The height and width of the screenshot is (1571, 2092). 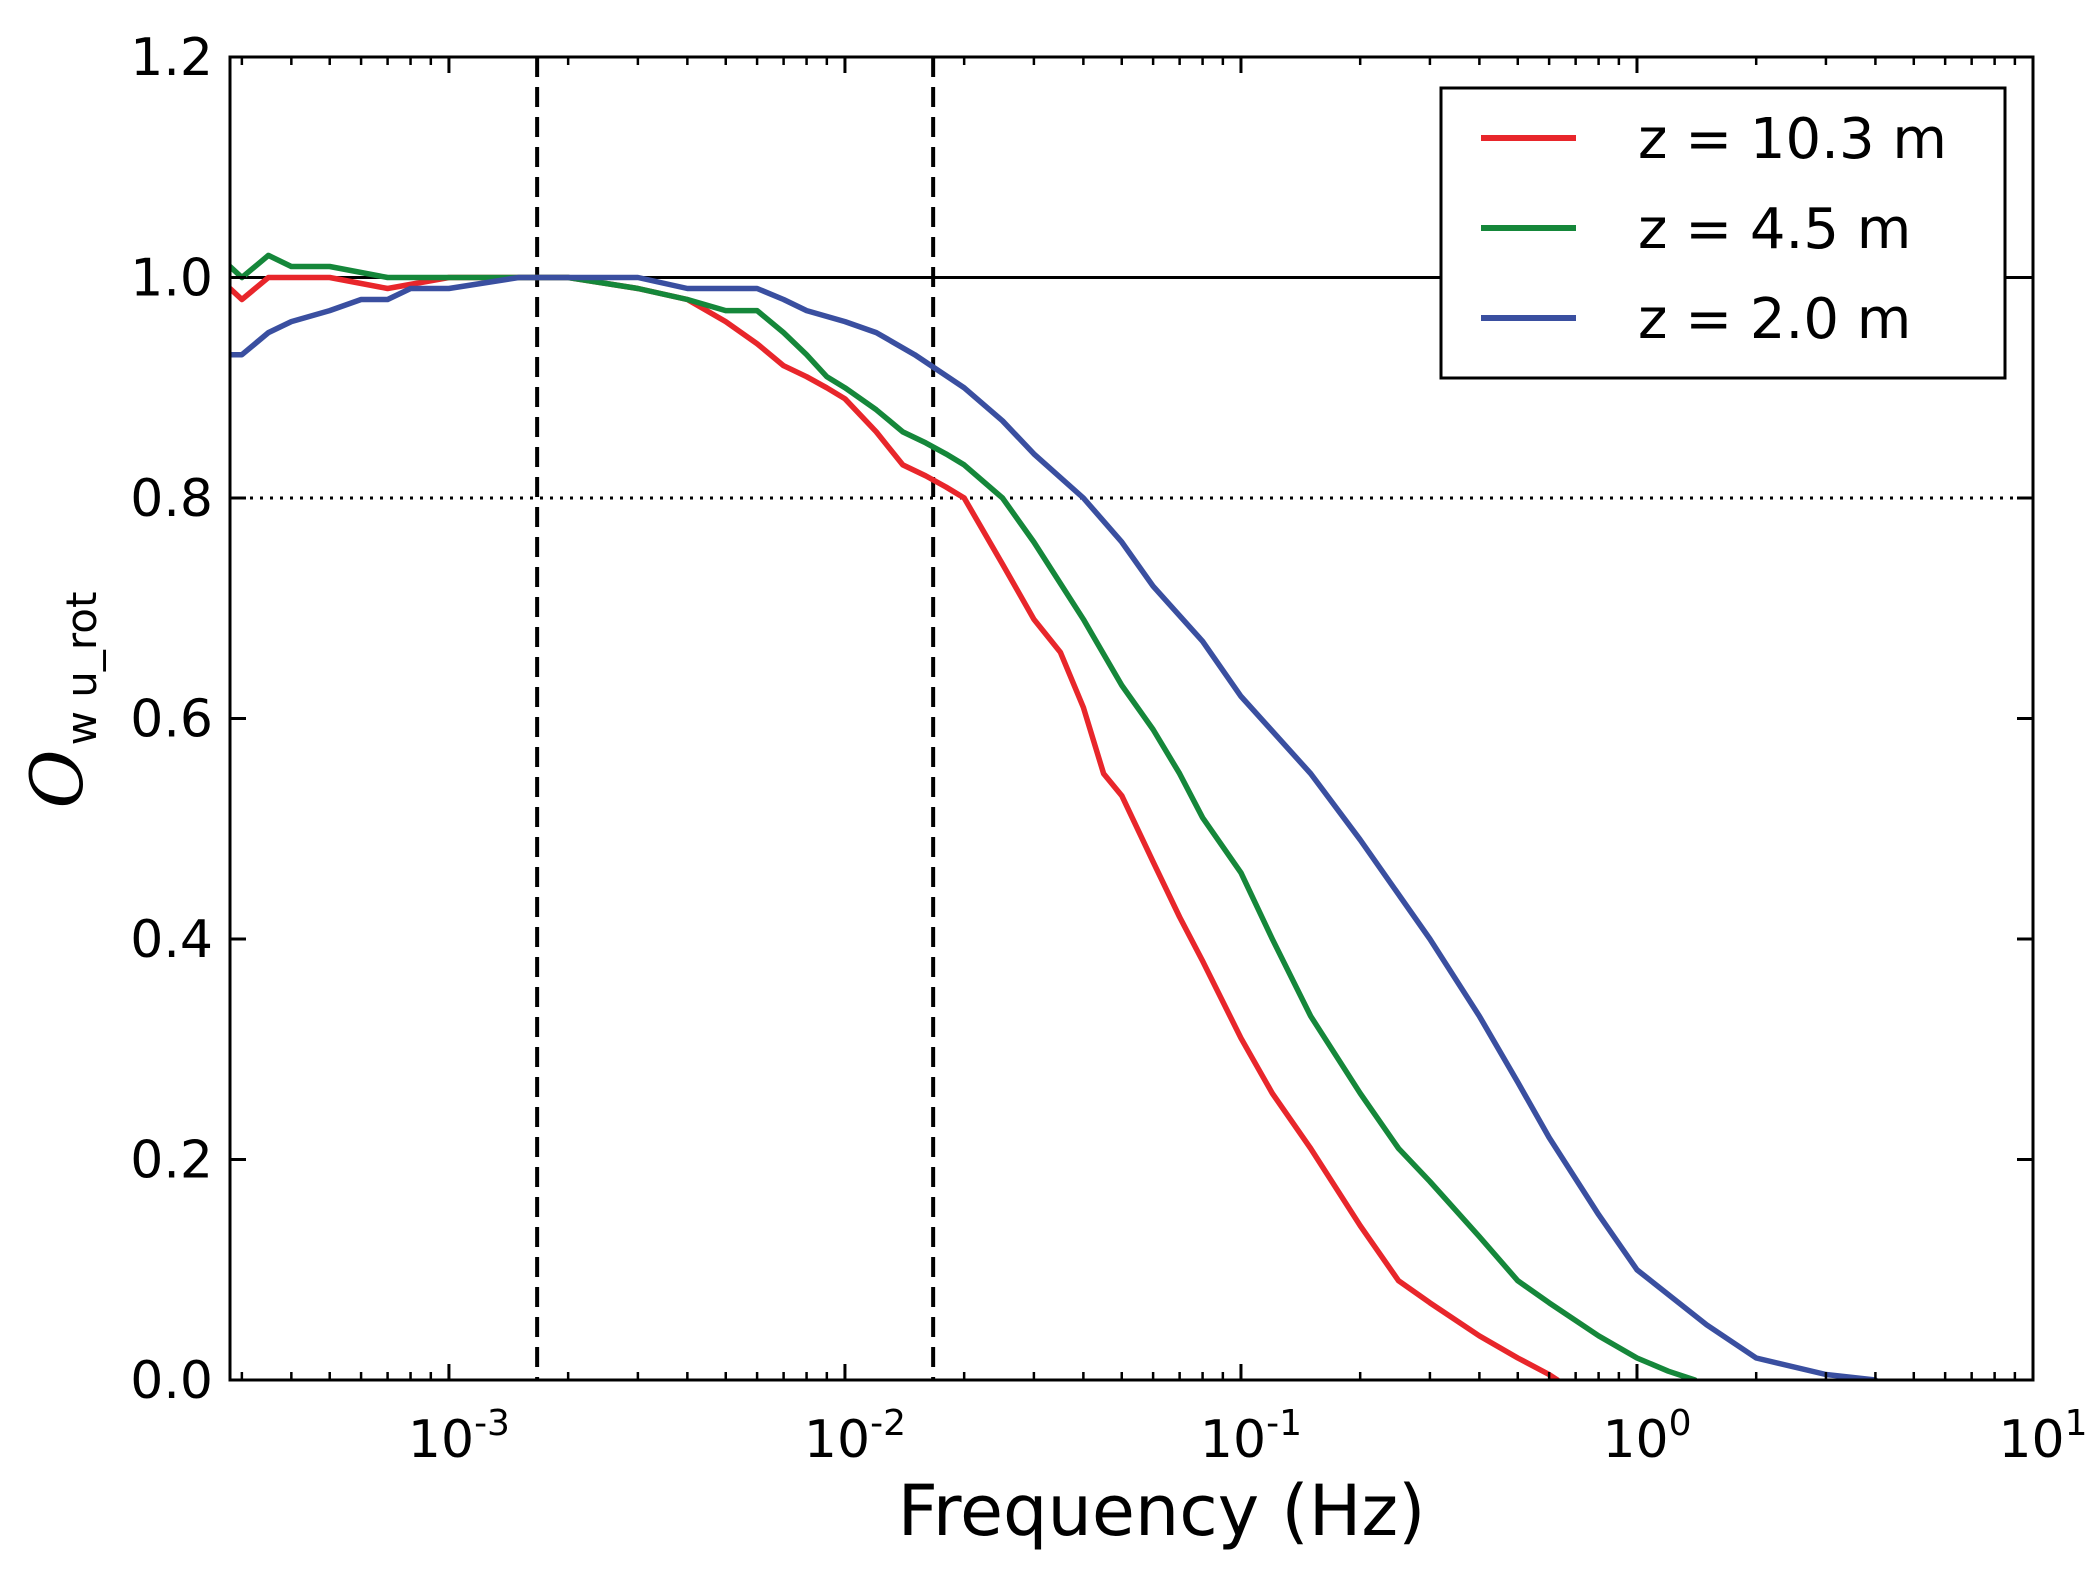 I want to click on x-tick-exponent-2: -1, so click(x=1284, y=1423).